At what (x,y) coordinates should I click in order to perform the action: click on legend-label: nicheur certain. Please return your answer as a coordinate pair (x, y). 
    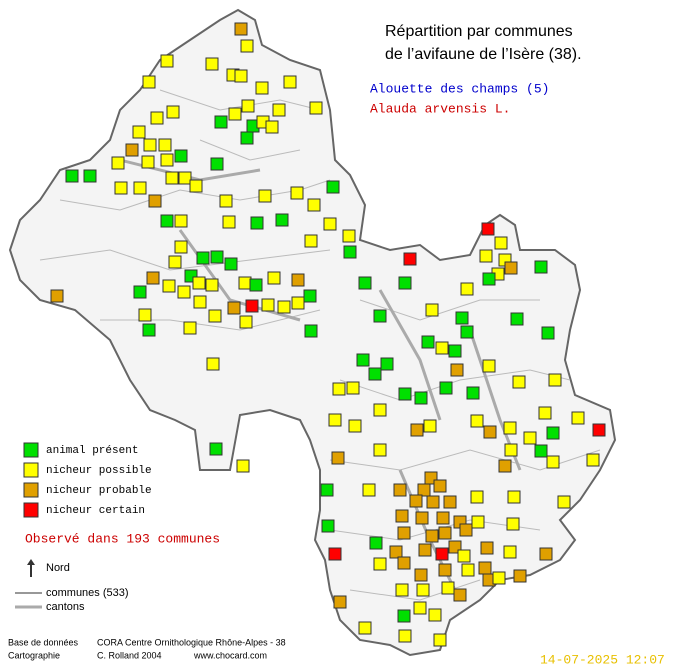
    Looking at the image, I should click on (95, 511).